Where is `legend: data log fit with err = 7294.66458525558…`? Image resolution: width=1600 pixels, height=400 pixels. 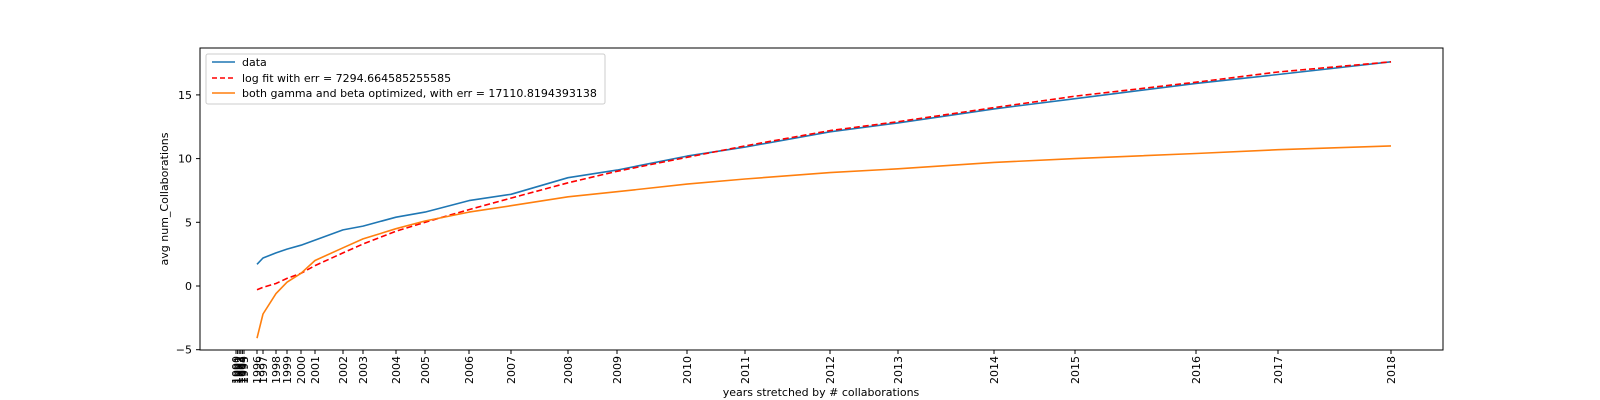 legend: data log fit with err = 7294.66458525558… is located at coordinates (405, 79).